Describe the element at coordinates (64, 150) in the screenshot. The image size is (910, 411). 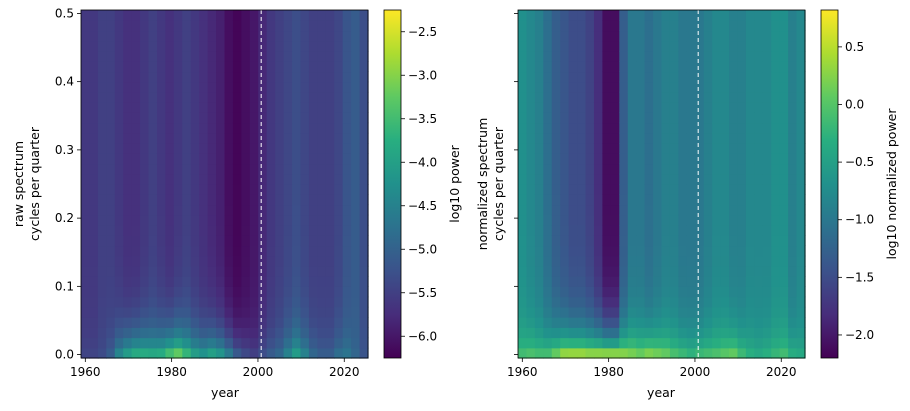
I see `y-tick-label: 0.3` at that location.